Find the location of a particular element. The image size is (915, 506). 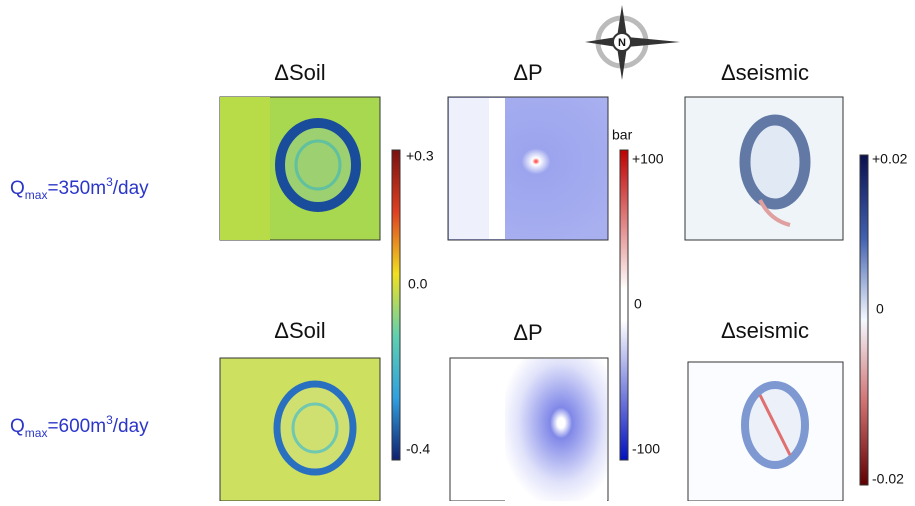

row-label: Qmax=350m3/day is located at coordinates (79, 188).